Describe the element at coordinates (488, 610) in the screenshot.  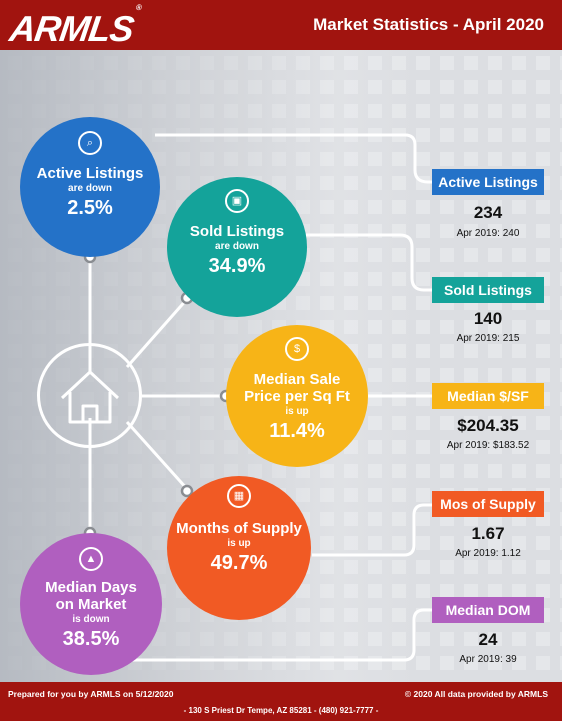
I see `median-dom-label: Median DOM` at that location.